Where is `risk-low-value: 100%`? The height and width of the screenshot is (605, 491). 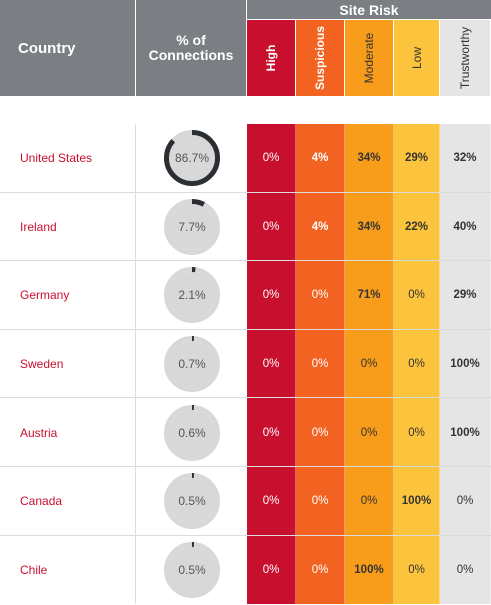
risk-low-value: 100% is located at coordinates (417, 501).